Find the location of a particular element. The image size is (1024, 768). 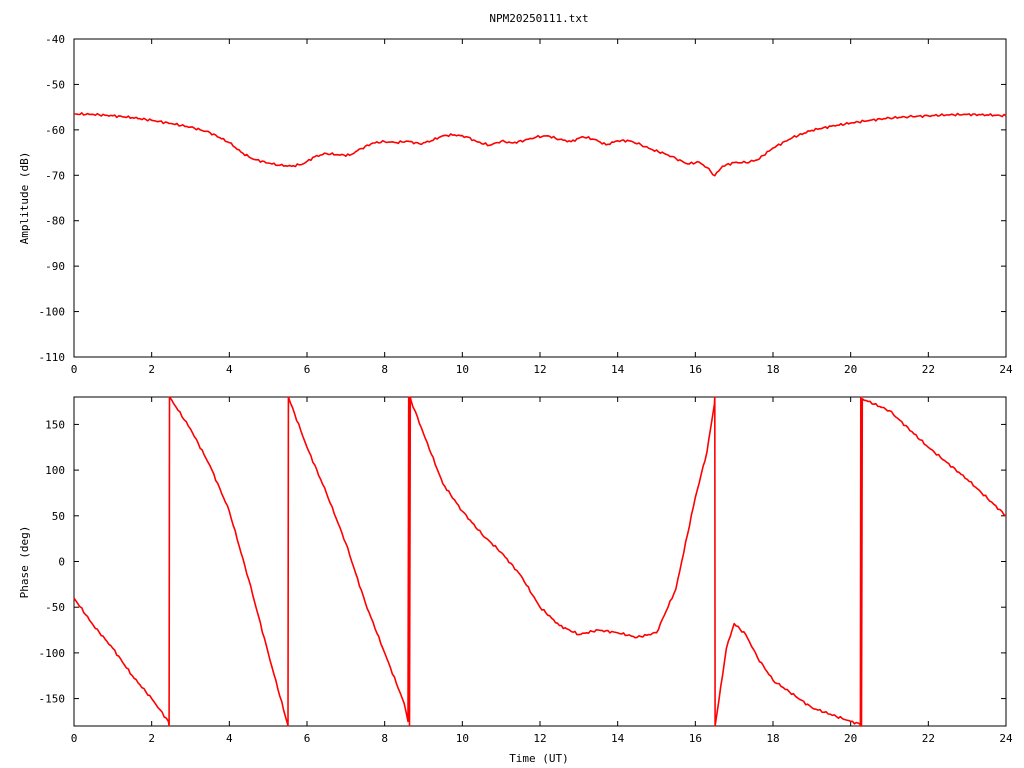

amplitude-x-tick-label: 18 is located at coordinates (772, 369).